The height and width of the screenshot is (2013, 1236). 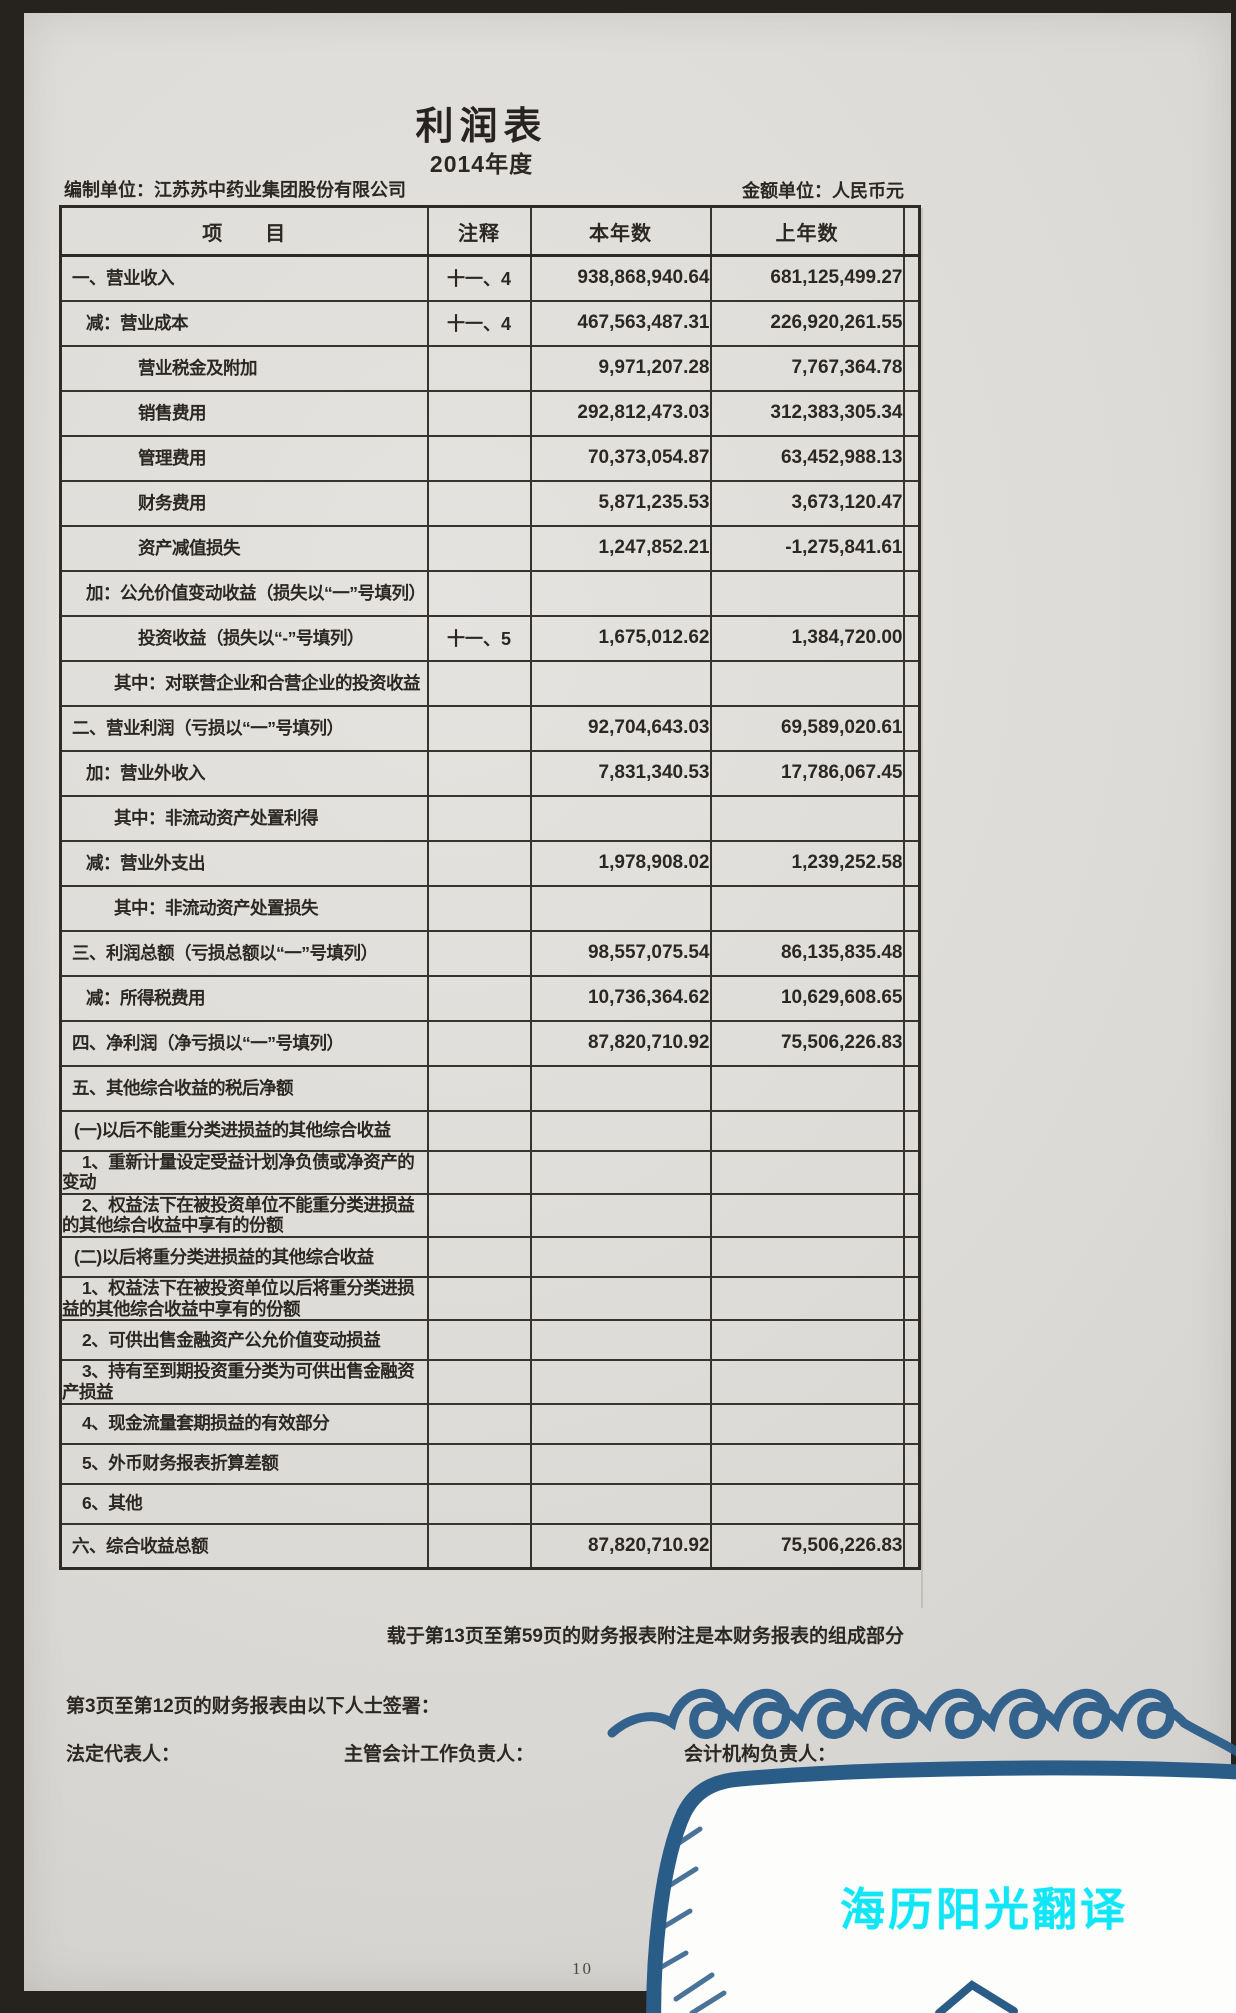 I want to click on prior-year-cell: 17,786,067.45, so click(x=807, y=773).